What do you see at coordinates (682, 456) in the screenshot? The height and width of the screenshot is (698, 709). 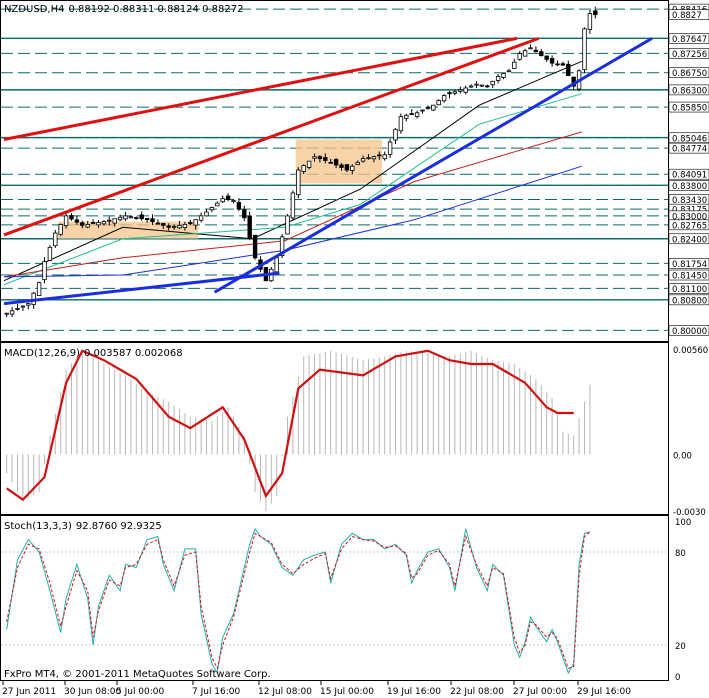 I see `macd-tick-label: 0.00` at bounding box center [682, 456].